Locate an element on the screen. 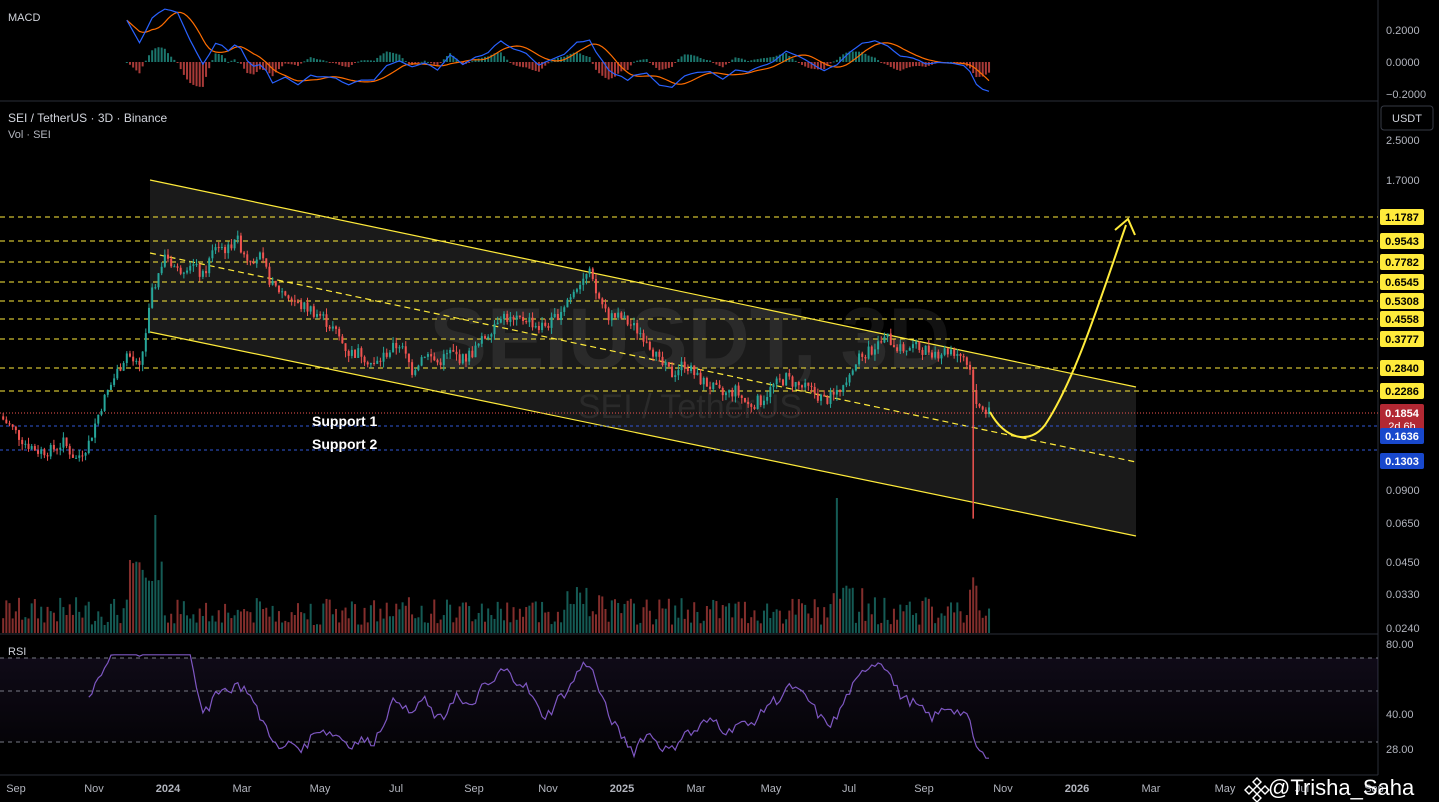 The image size is (1439, 802). time-axis-label: 2025 is located at coordinates (622, 789).